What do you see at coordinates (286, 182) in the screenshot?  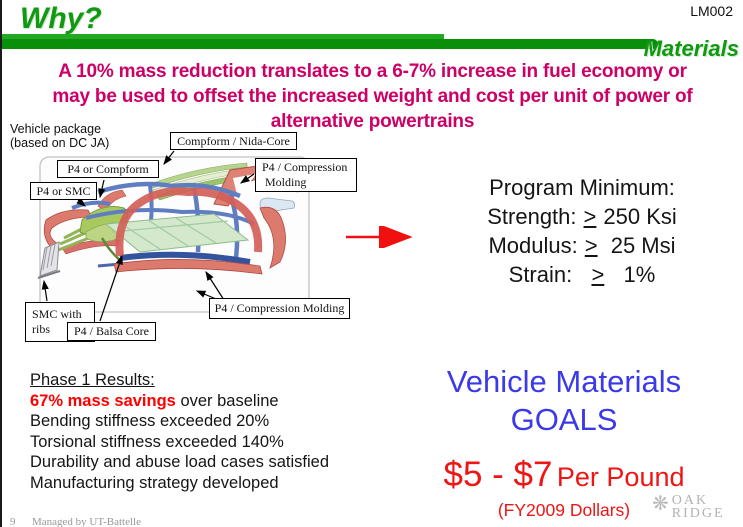 I see `label-p4-compression-top-line2: Molding` at bounding box center [286, 182].